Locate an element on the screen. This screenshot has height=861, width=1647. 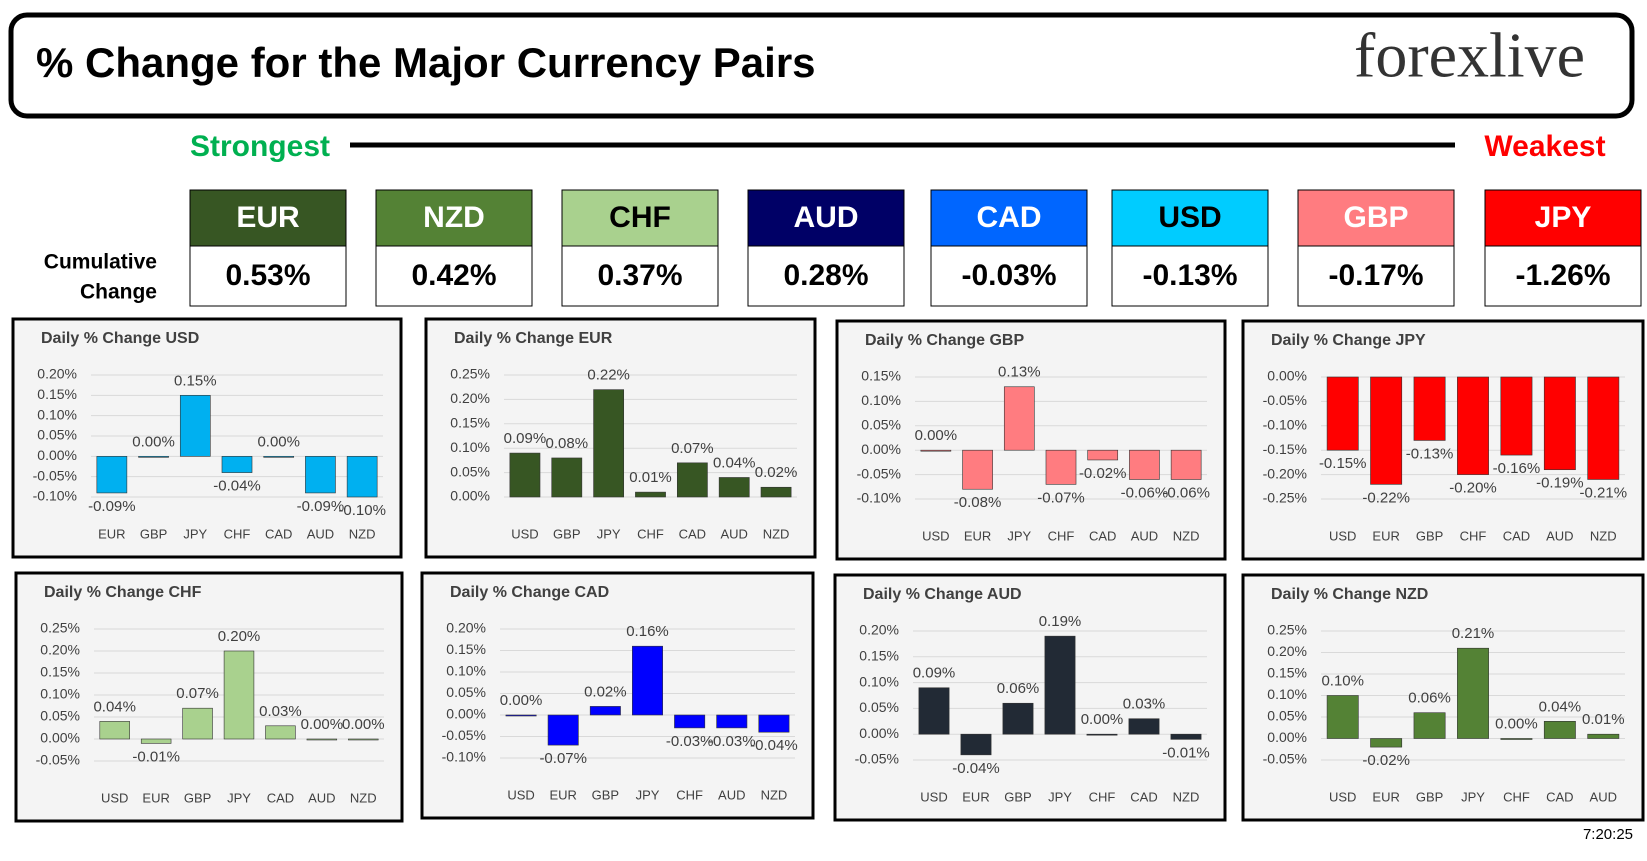
card-currency: CHF is located at coordinates (640, 217).